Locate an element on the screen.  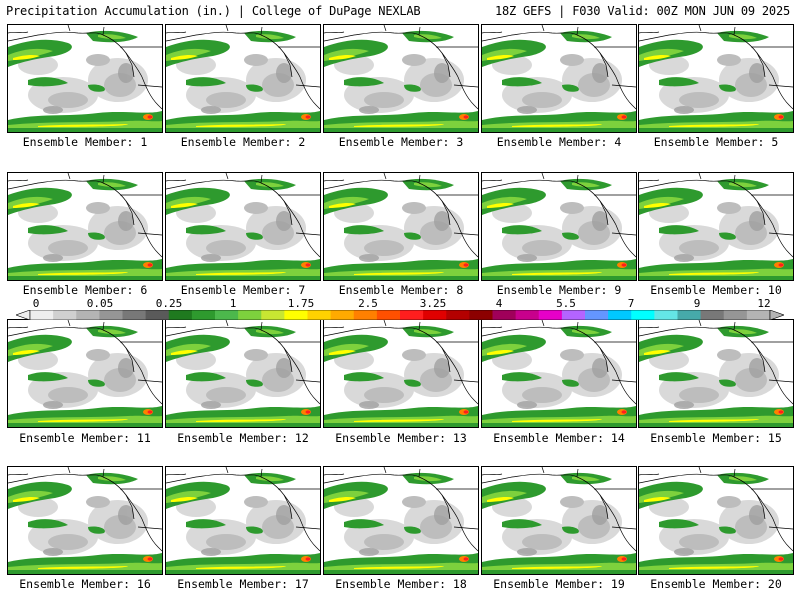
colorbar-tick-label: 0.05 is located at coordinates (100, 303).